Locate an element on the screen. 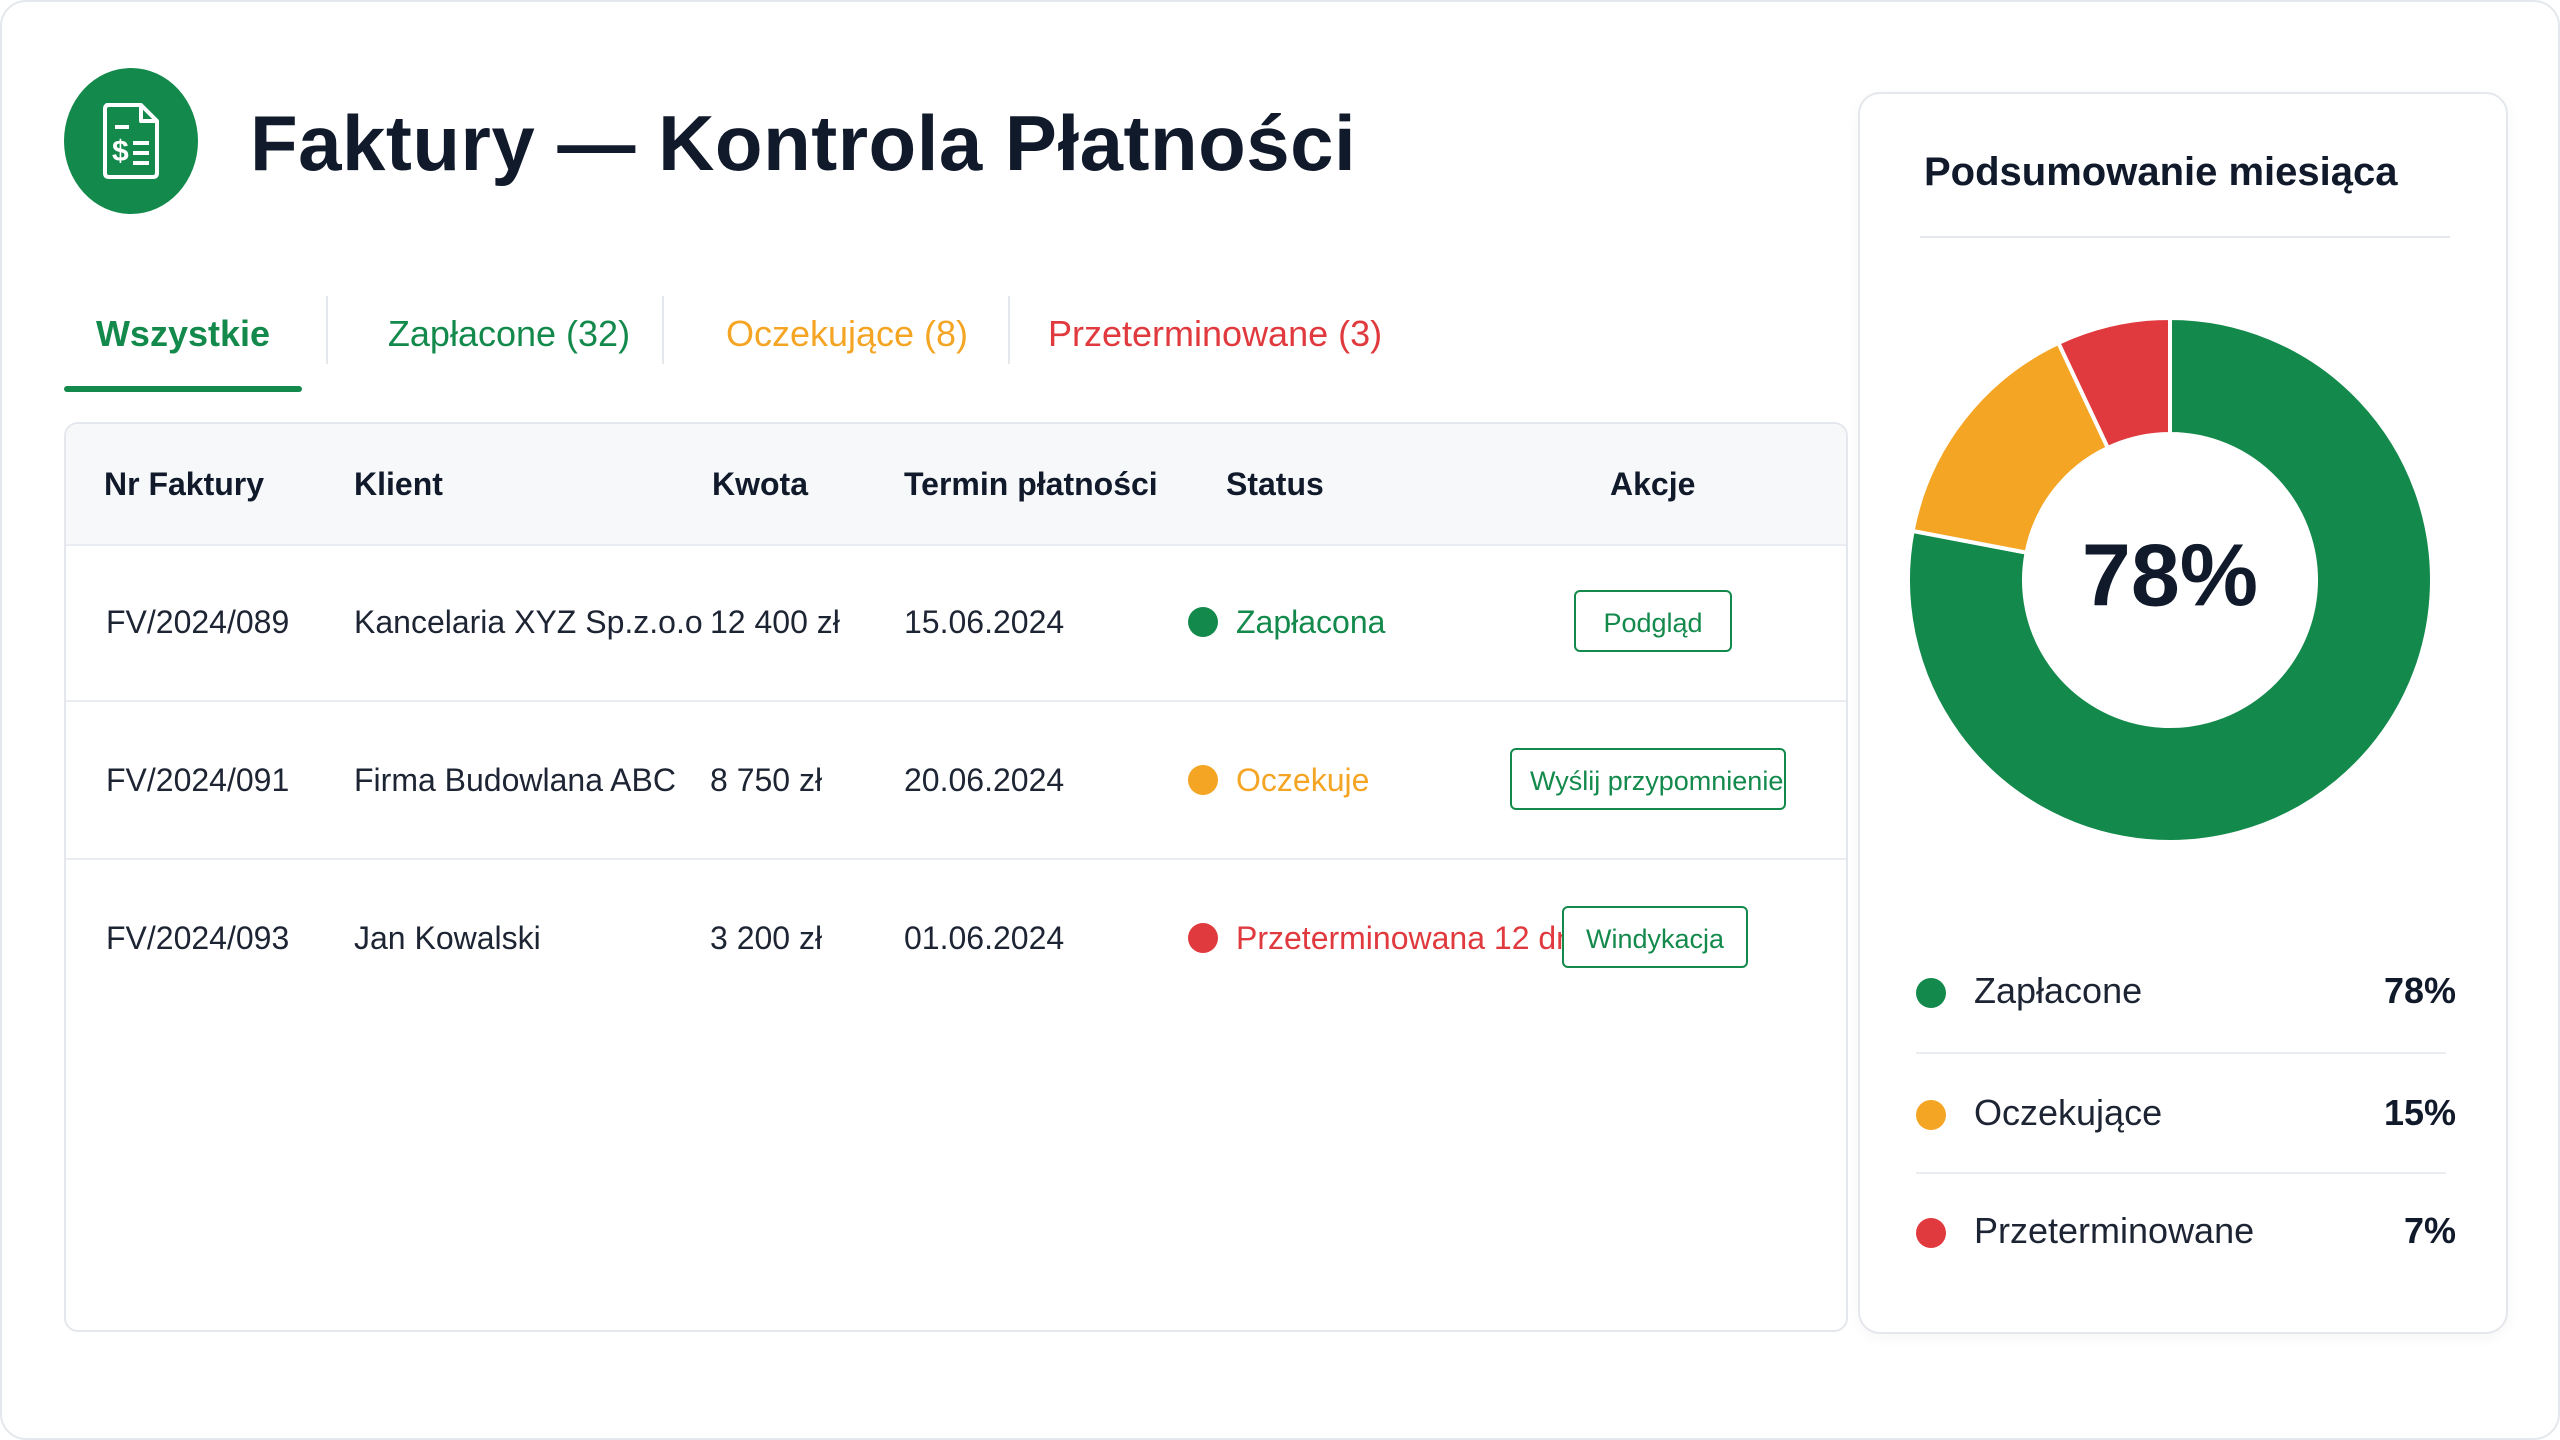 The image size is (2560, 1440). page-title: Faktury — Kontrola Płatności is located at coordinates (803, 143).